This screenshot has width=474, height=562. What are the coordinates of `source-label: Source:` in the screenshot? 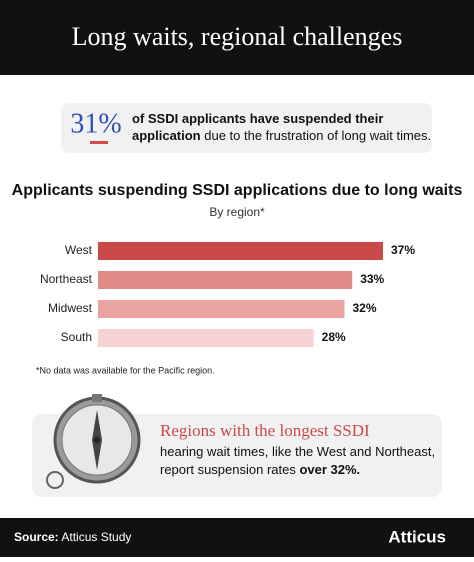 It's located at (36, 537).